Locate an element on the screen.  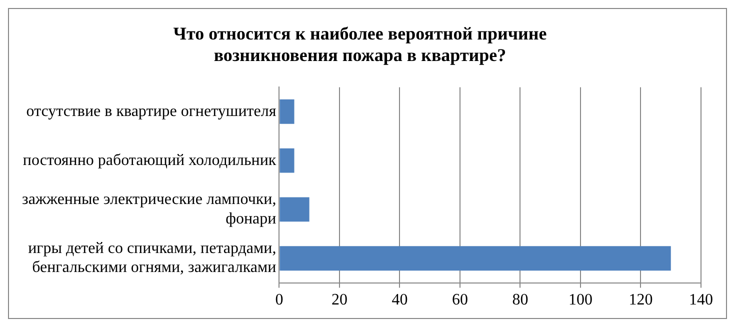
chart-title: Что относится к наиболее вероятной причине возникновения пожара в квартире? is located at coordinates (360, 44).